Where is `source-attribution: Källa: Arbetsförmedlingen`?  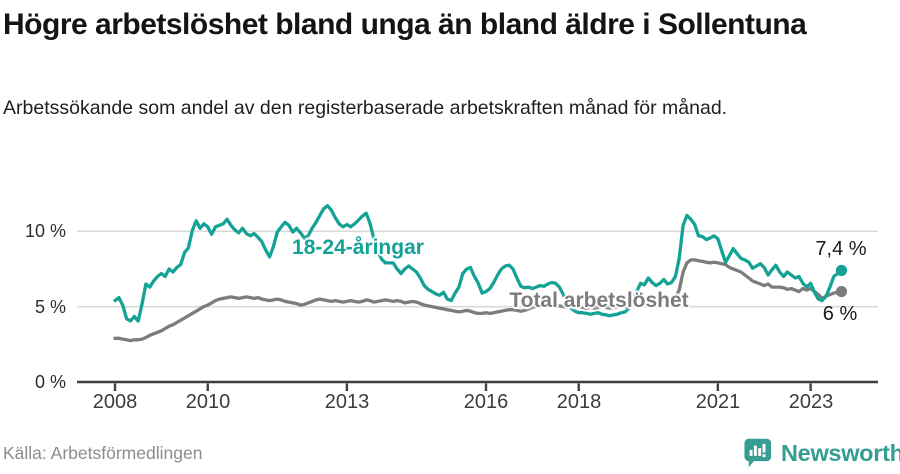 source-attribution: Källa: Arbetsförmedlingen is located at coordinates (103, 453).